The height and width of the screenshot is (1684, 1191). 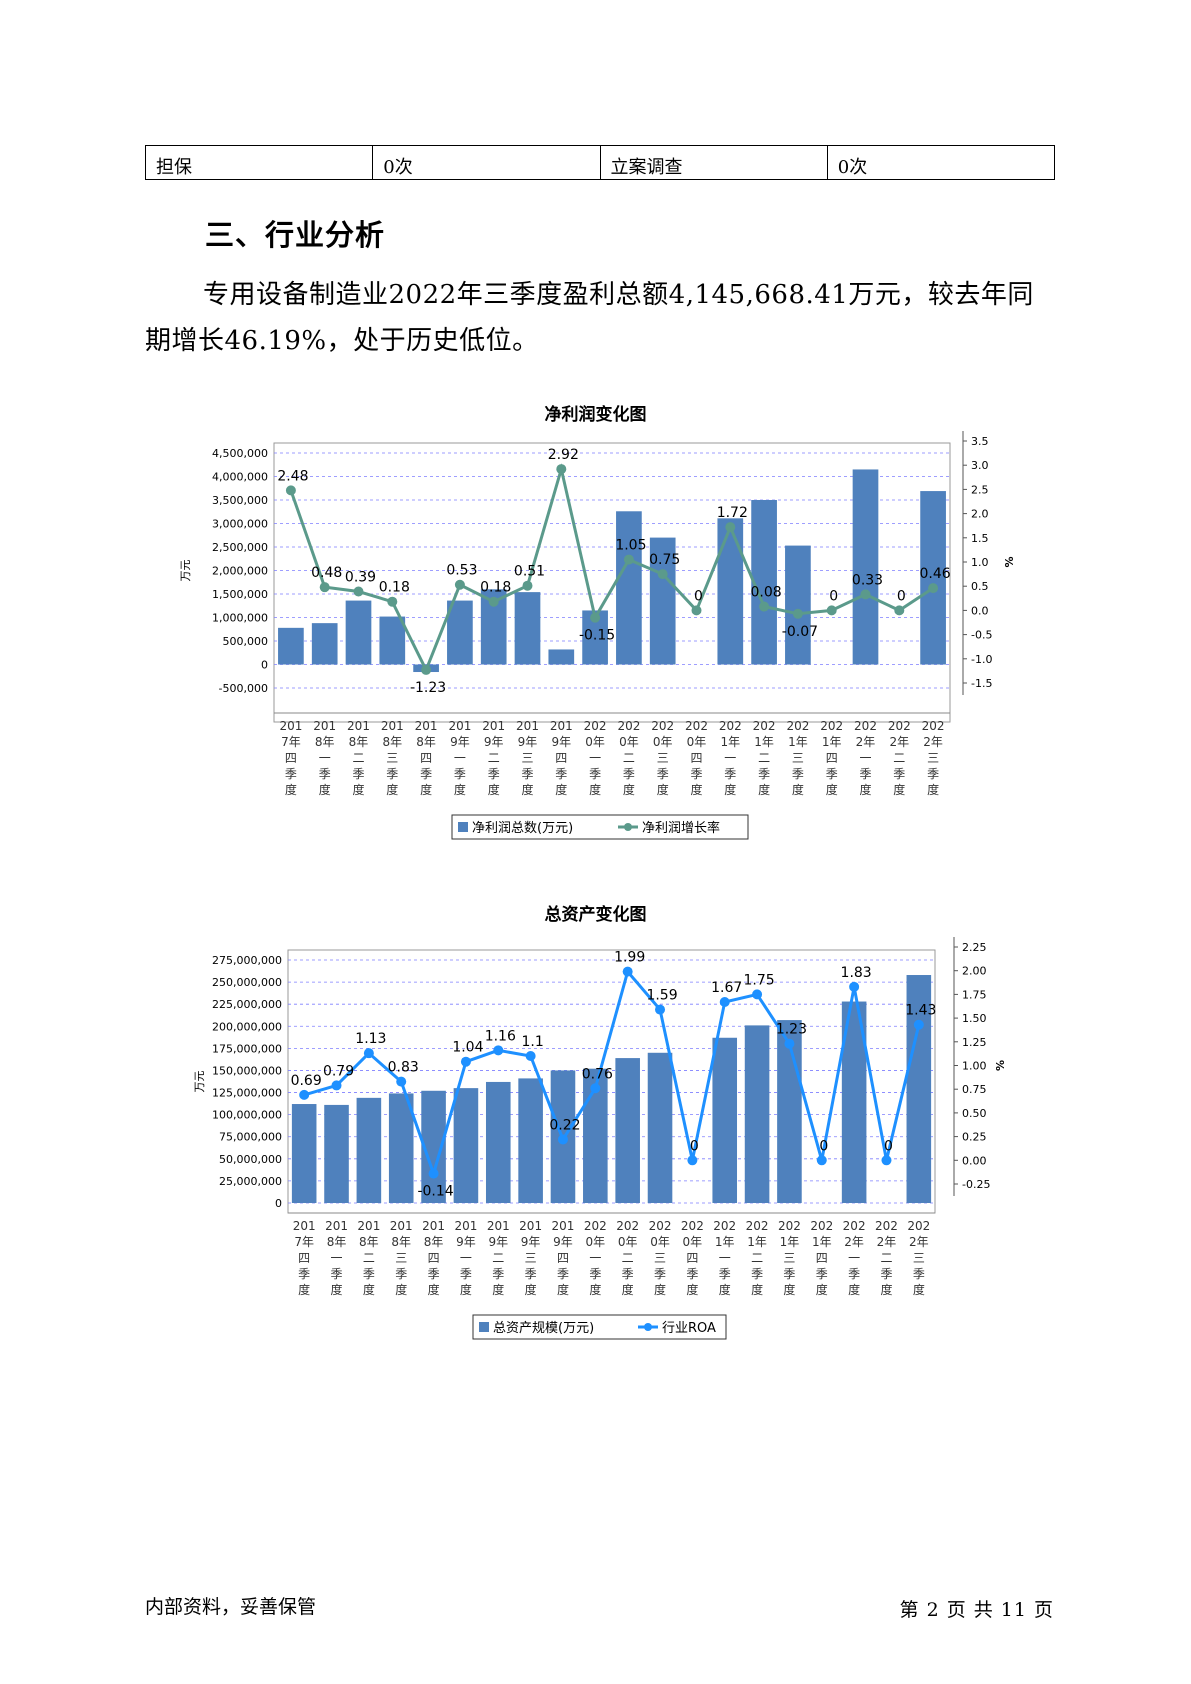 What do you see at coordinates (595, 1258) in the screenshot?
I see `x-tick-label: 202 0年一季度` at bounding box center [595, 1258].